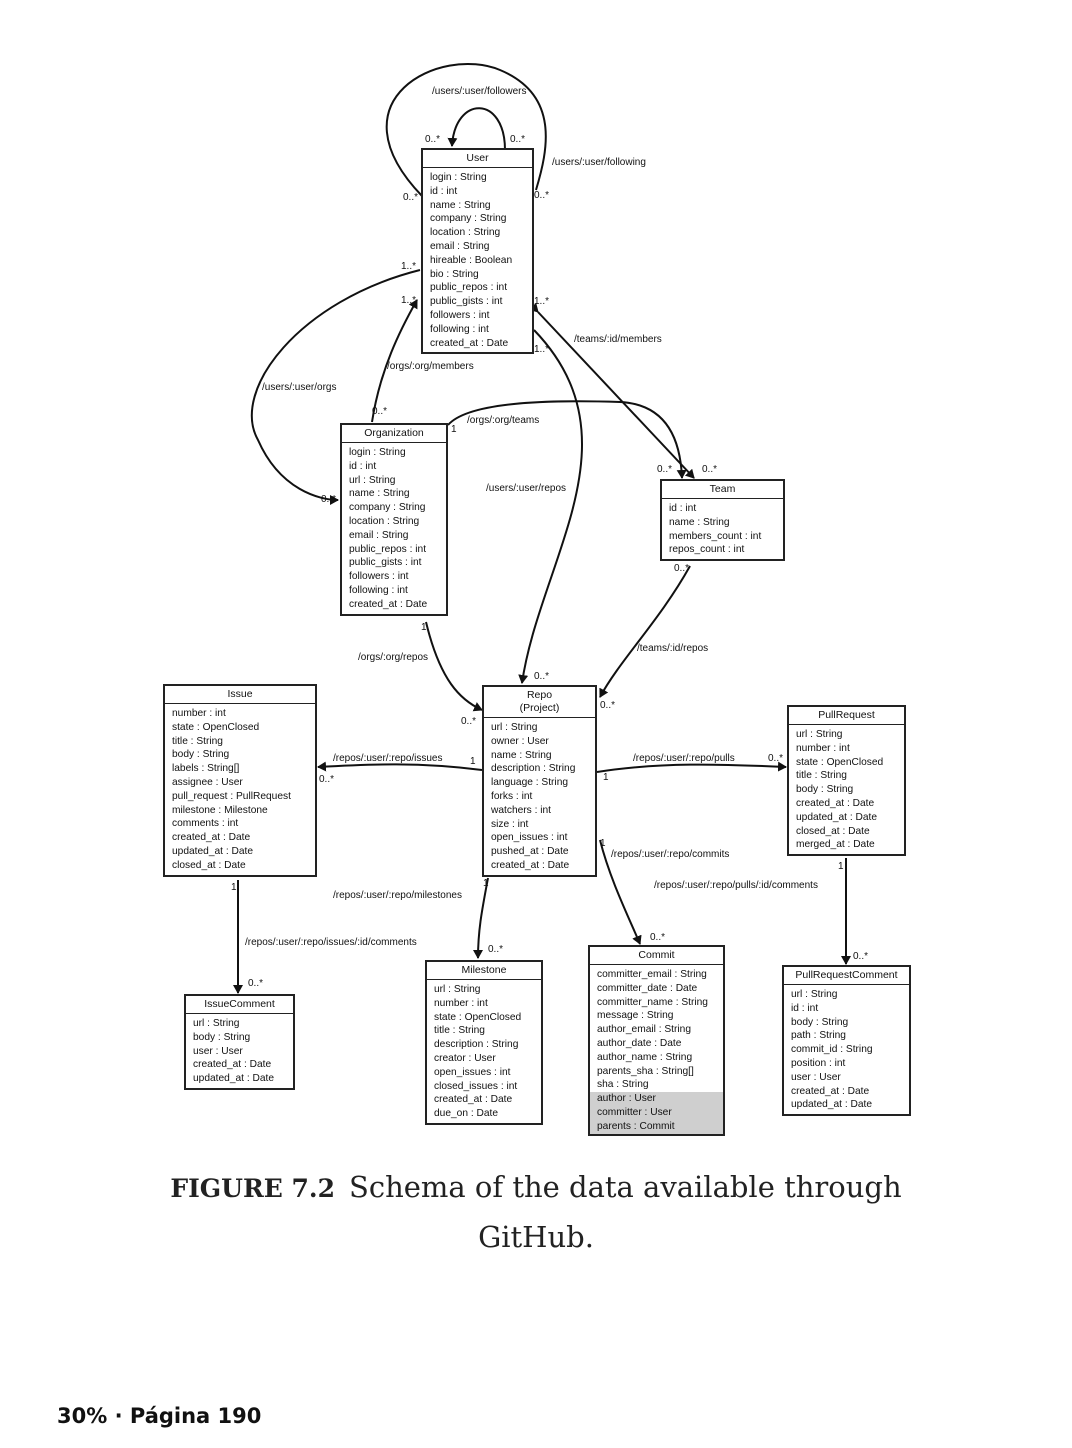  I want to click on class-attributes: id : int name : String members_count, so click(722, 529).